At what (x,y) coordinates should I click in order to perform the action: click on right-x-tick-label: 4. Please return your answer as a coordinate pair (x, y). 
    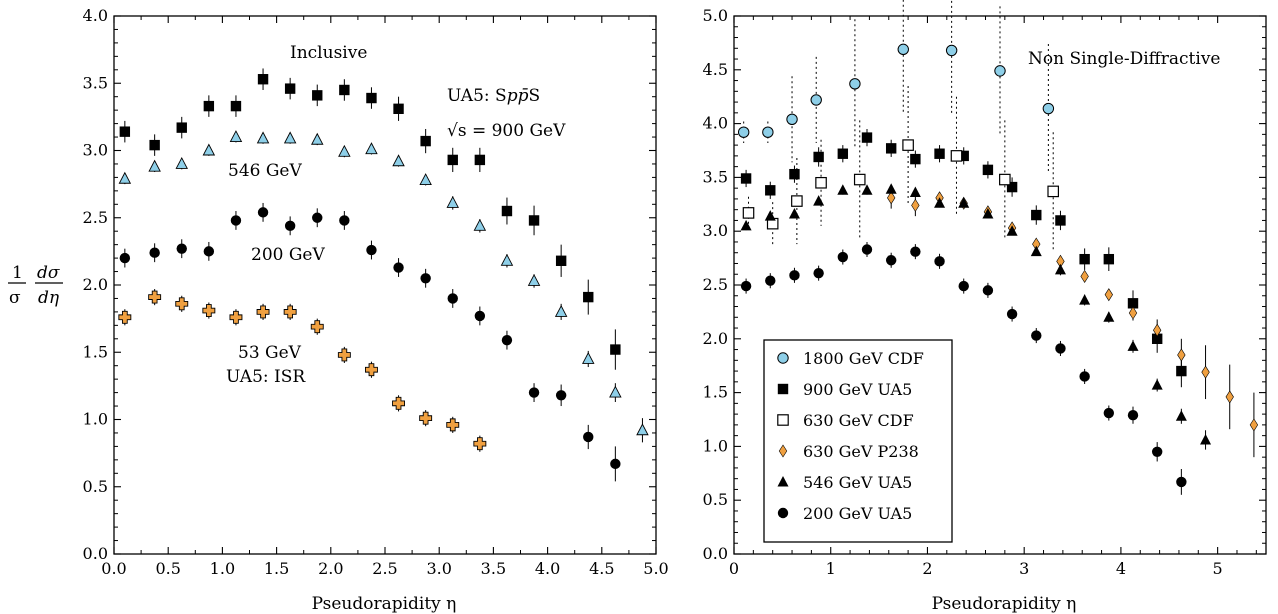
    Looking at the image, I should click on (1121, 568).